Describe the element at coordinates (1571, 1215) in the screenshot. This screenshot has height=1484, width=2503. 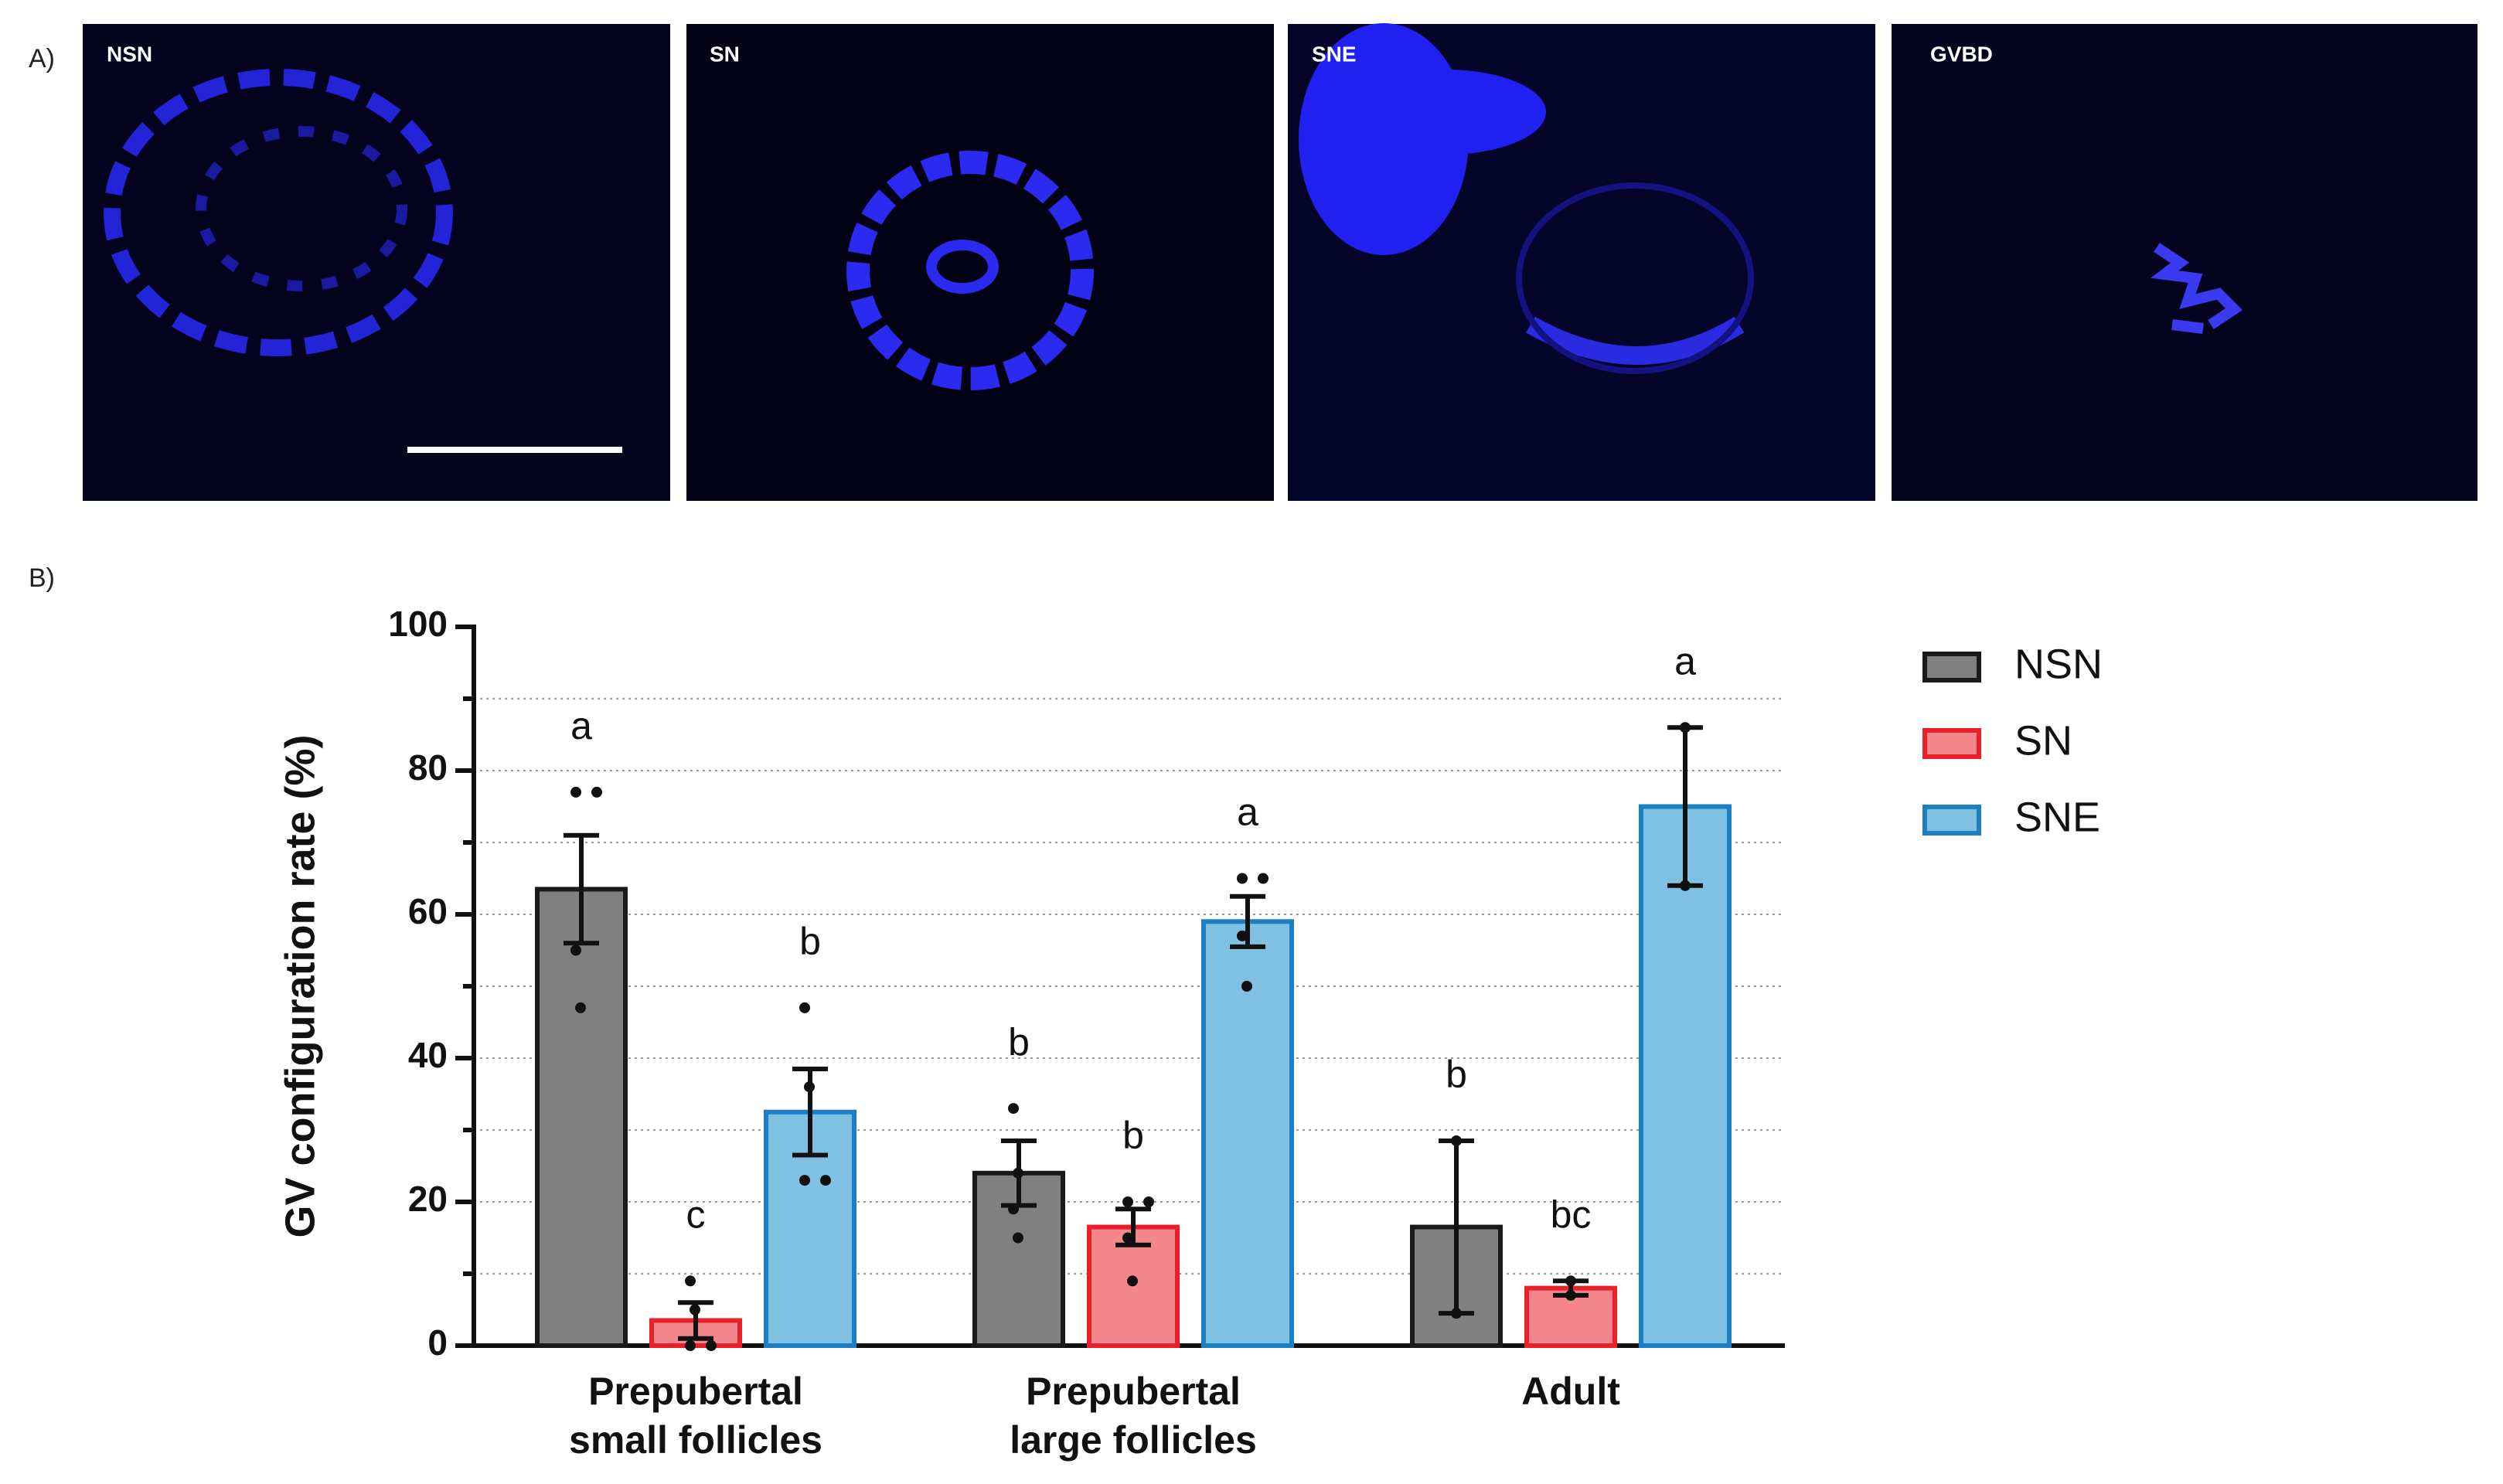
I see `significance-letter: bc` at that location.